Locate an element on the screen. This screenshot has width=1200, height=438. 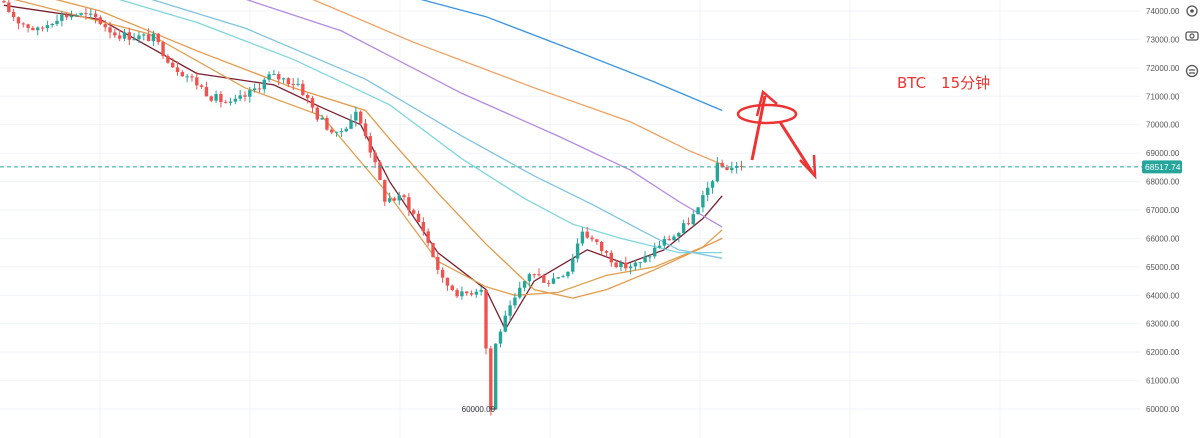
up-arrow is located at coordinates (758, 128).